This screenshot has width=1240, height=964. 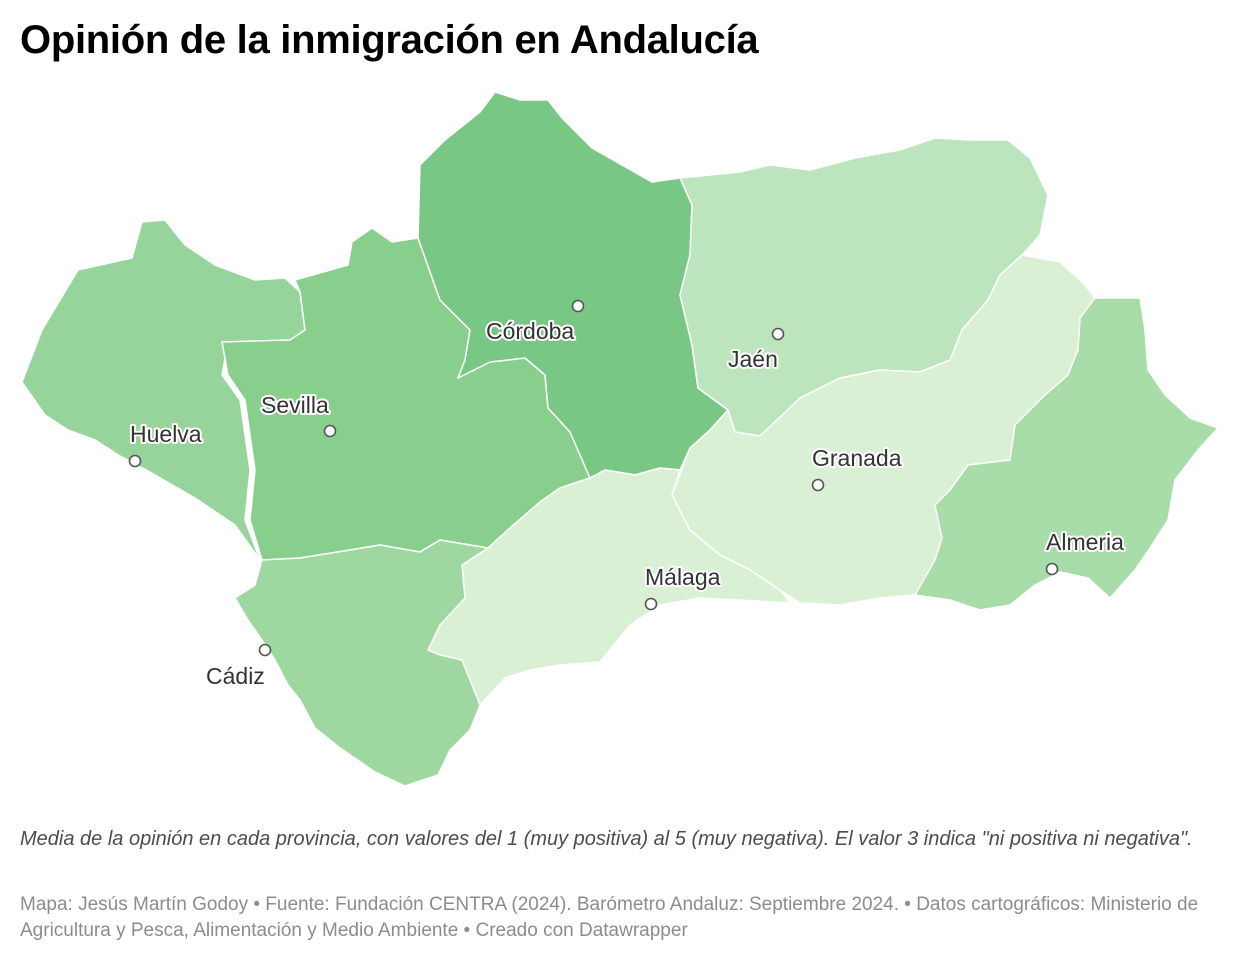 I want to click on city-label-sevilla: Sevilla, so click(x=295, y=405).